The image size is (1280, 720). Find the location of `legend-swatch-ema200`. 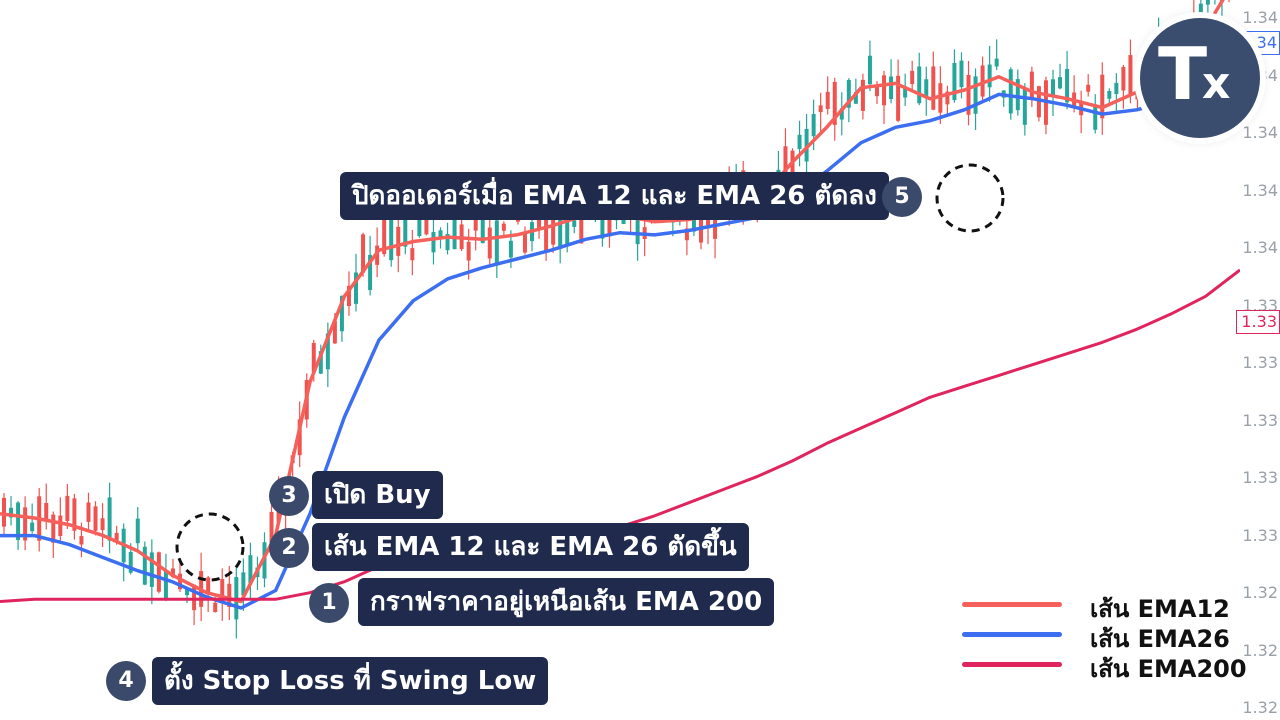

legend-swatch-ema200 is located at coordinates (1012, 664).